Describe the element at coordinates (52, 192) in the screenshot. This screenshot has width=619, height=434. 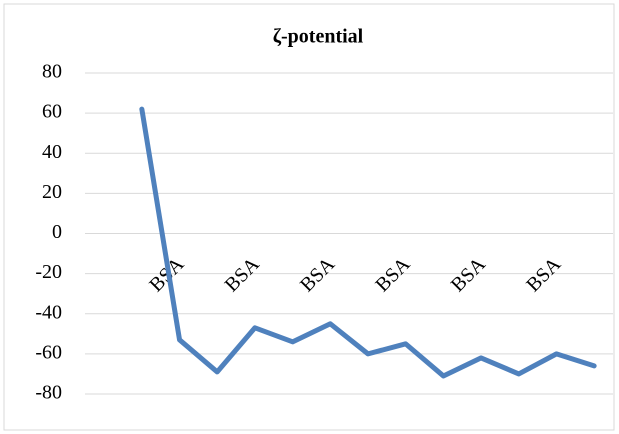
I see `y-tick-label: 20` at that location.